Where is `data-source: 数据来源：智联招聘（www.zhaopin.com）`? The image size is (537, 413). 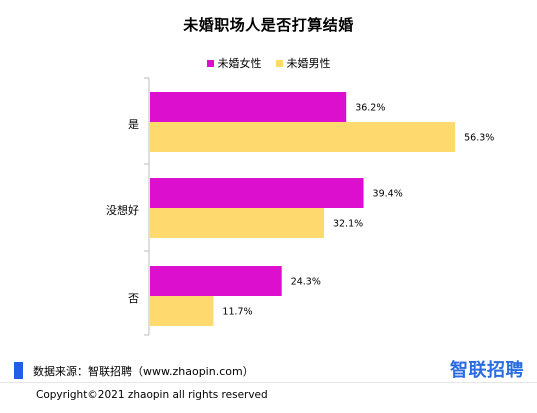
data-source: 数据来源：智联招聘（www.zhaopin.com） is located at coordinates (134, 370).